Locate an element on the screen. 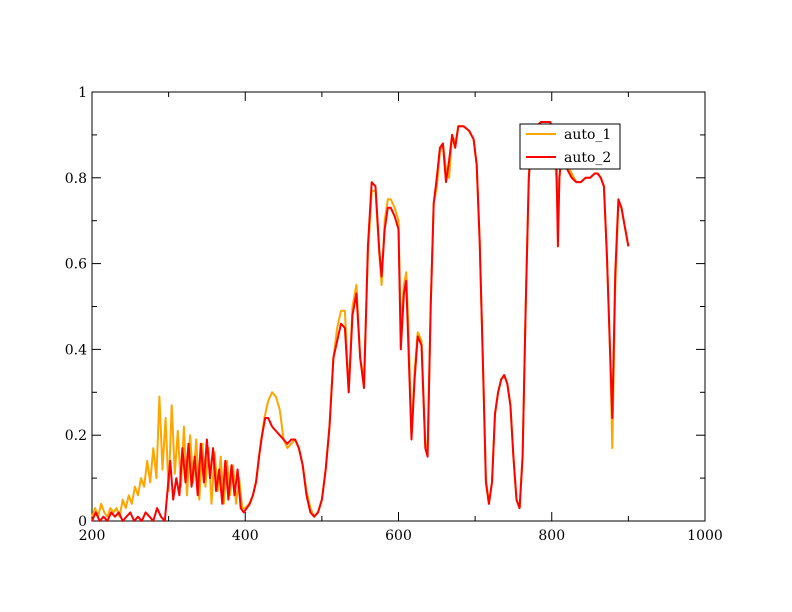 Image resolution: width=792 pixels, height=612 pixels. x-tick-label: 600 is located at coordinates (398, 536).